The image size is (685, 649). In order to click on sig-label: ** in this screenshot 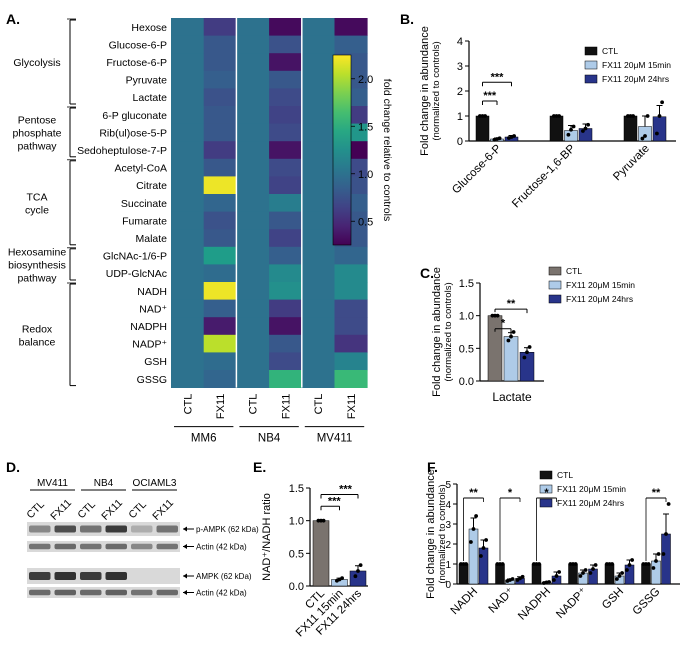, I will do `click(473, 493)`.